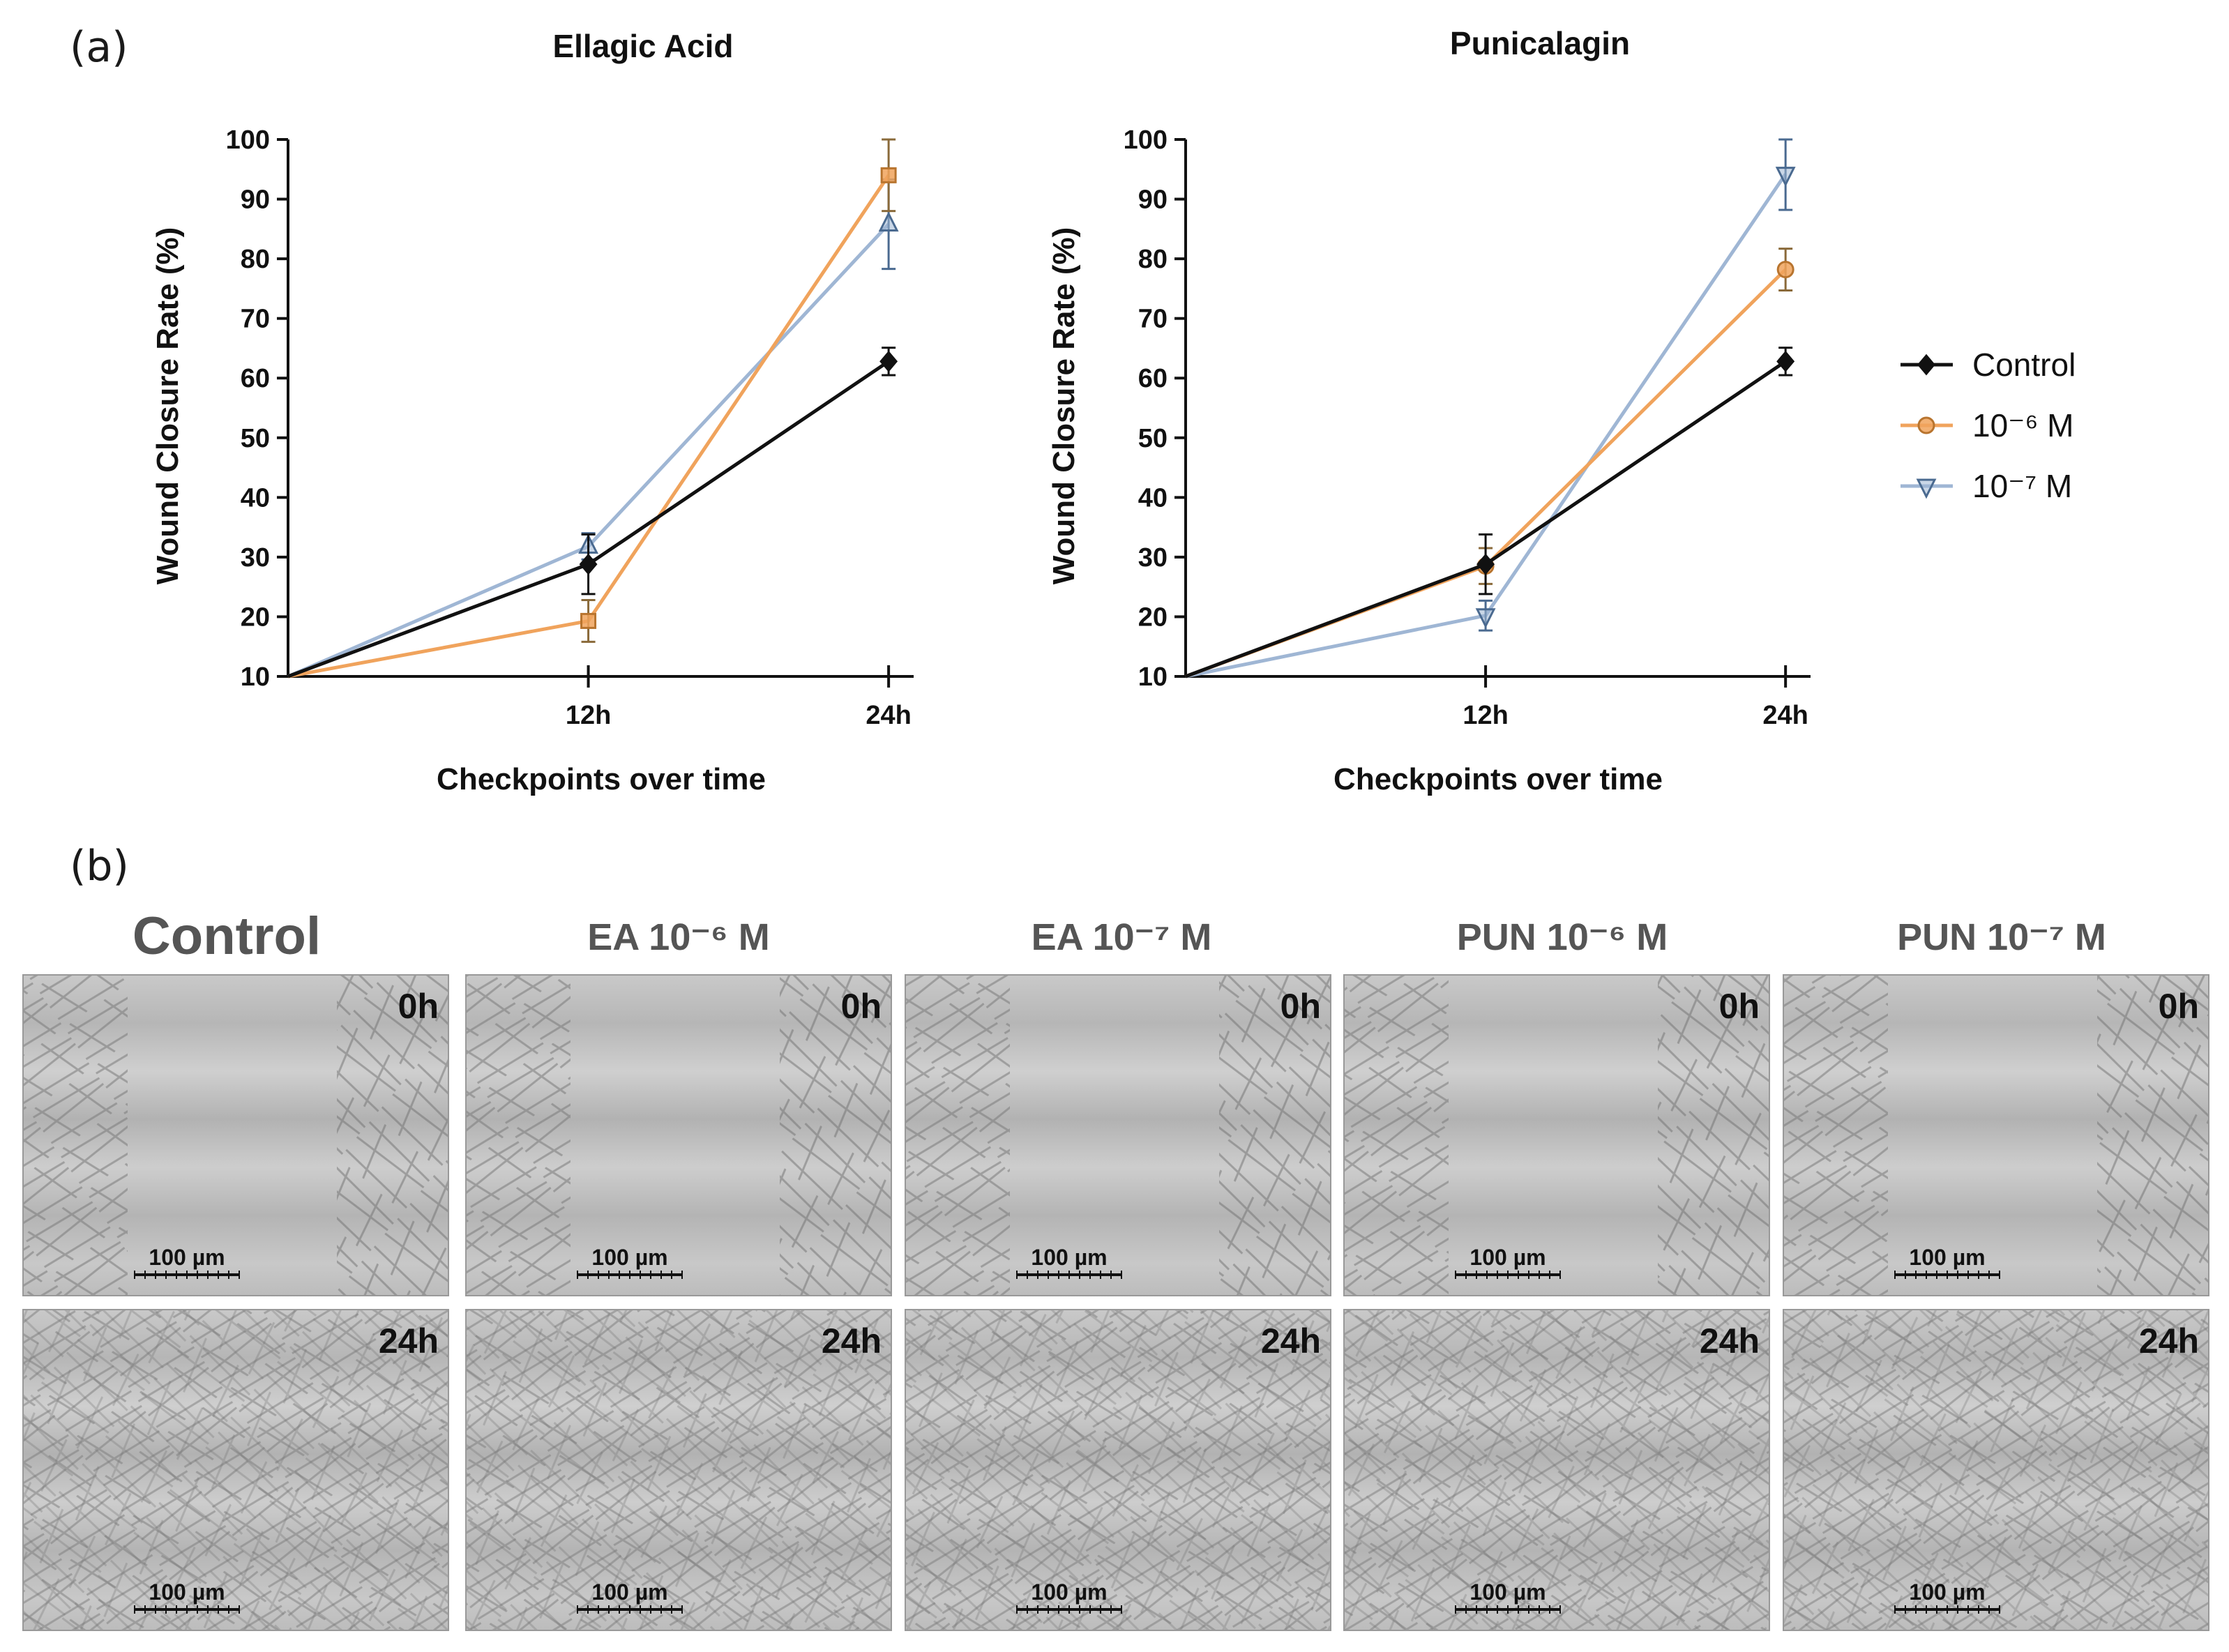 Image resolution: width=2229 pixels, height=1652 pixels. I want to click on legend: Control 10⁻⁶ M 10⁻⁷ M, so click(1988, 425).